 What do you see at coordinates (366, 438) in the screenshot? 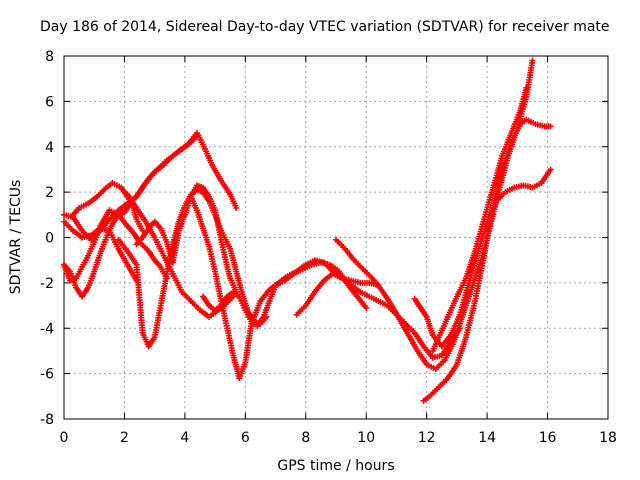
I see `x-tick-label: 10` at bounding box center [366, 438].